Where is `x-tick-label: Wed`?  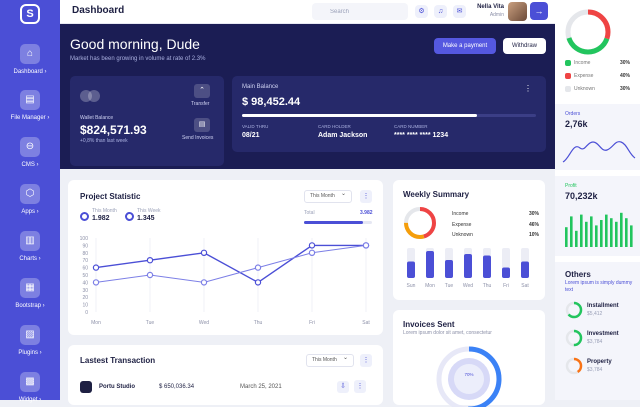 x-tick-label: Wed is located at coordinates (204, 323).